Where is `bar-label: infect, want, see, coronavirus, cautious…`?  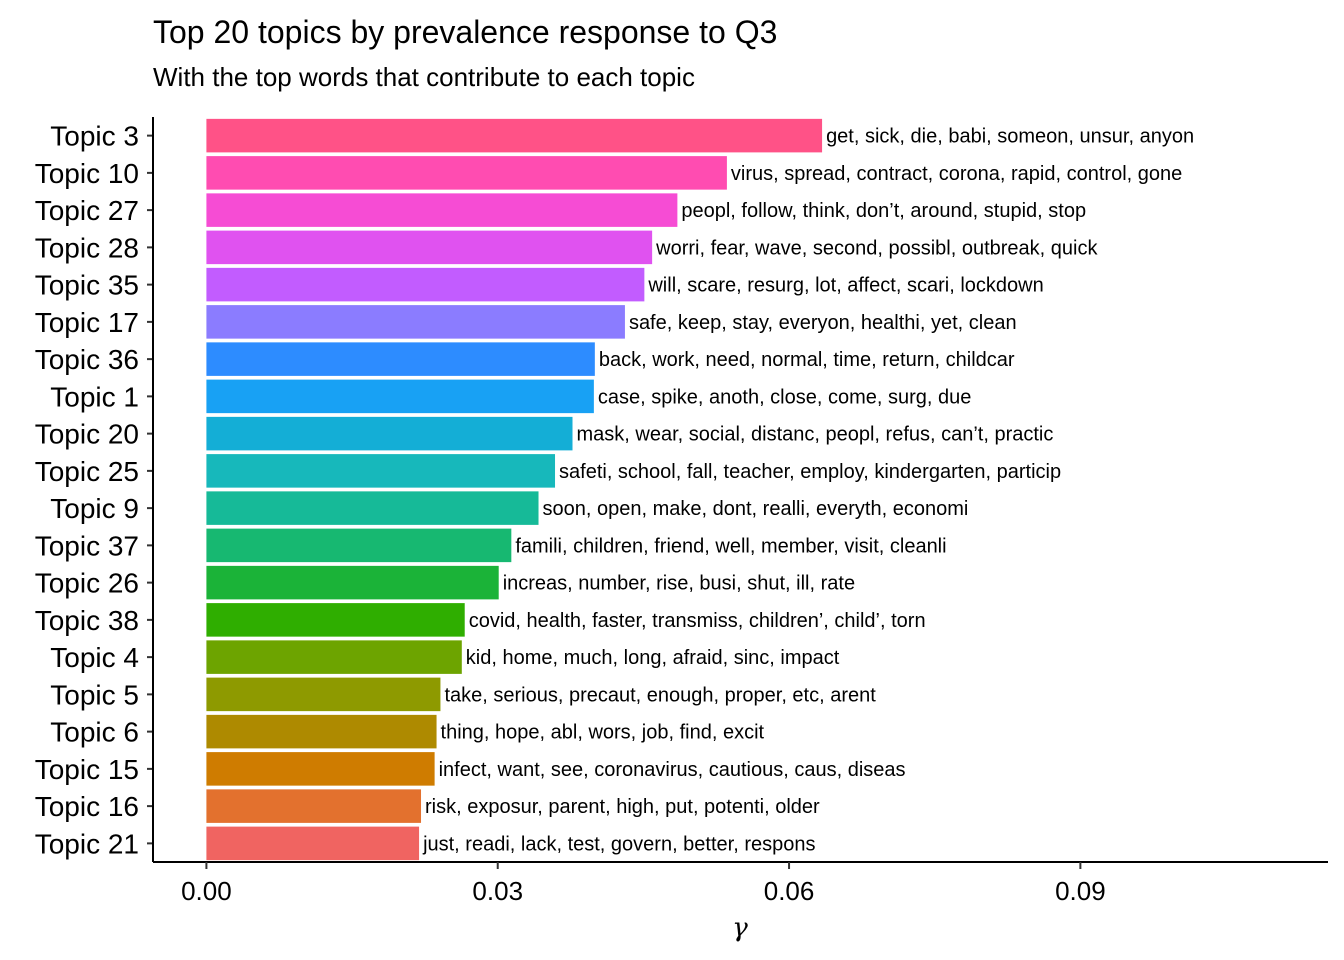
bar-label: infect, want, see, coronavirus, cautious… is located at coordinates (672, 770).